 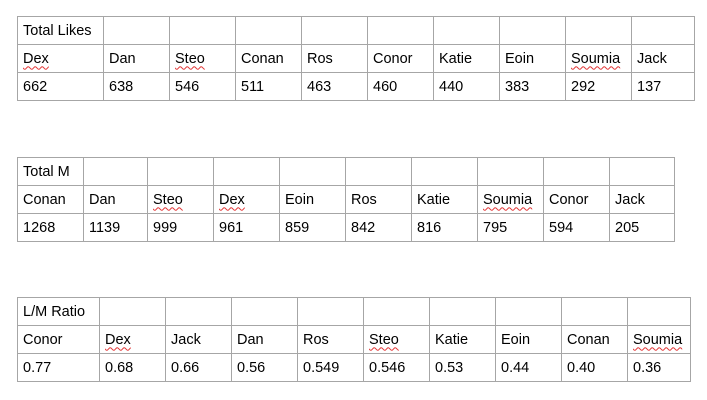 What do you see at coordinates (60, 30) in the screenshot?
I see `table-title: Total Likes` at bounding box center [60, 30].